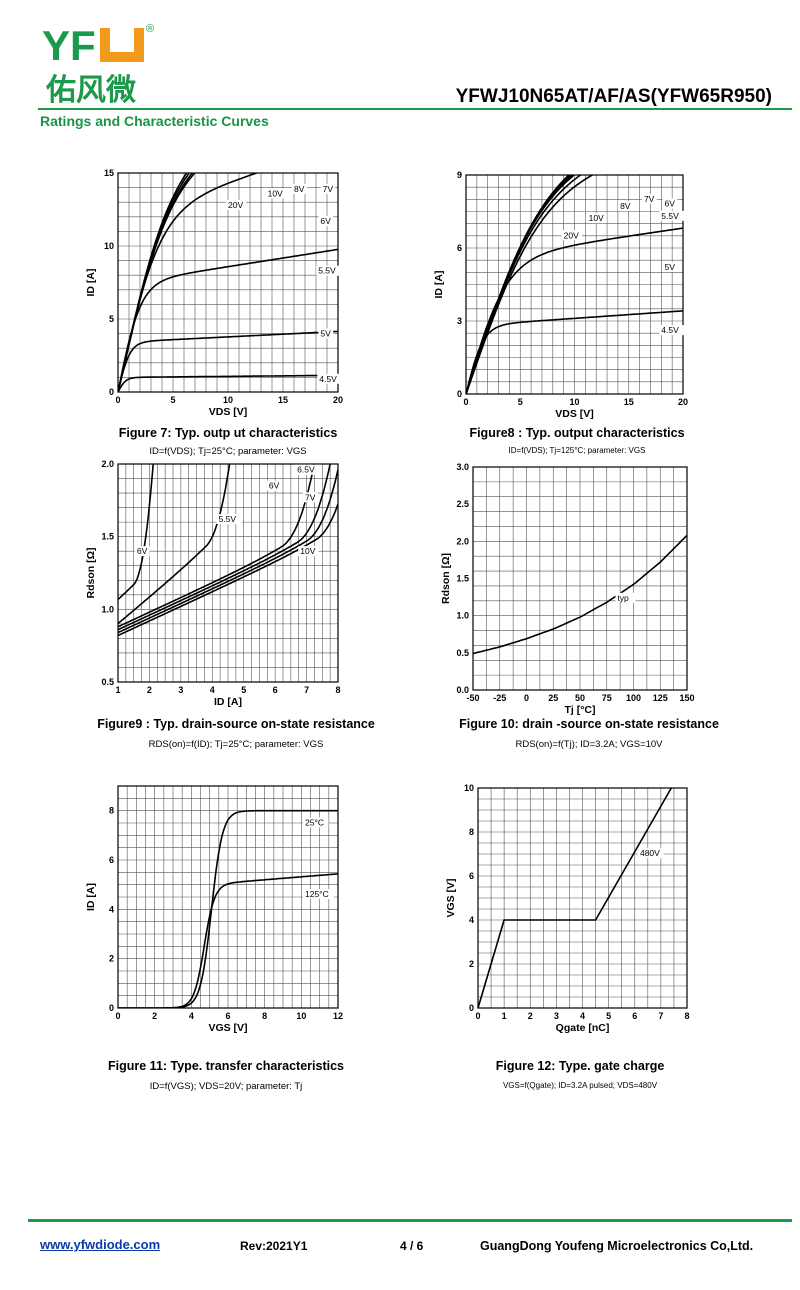  I want to click on fig12-y-tick-label: 8, so click(471, 832).